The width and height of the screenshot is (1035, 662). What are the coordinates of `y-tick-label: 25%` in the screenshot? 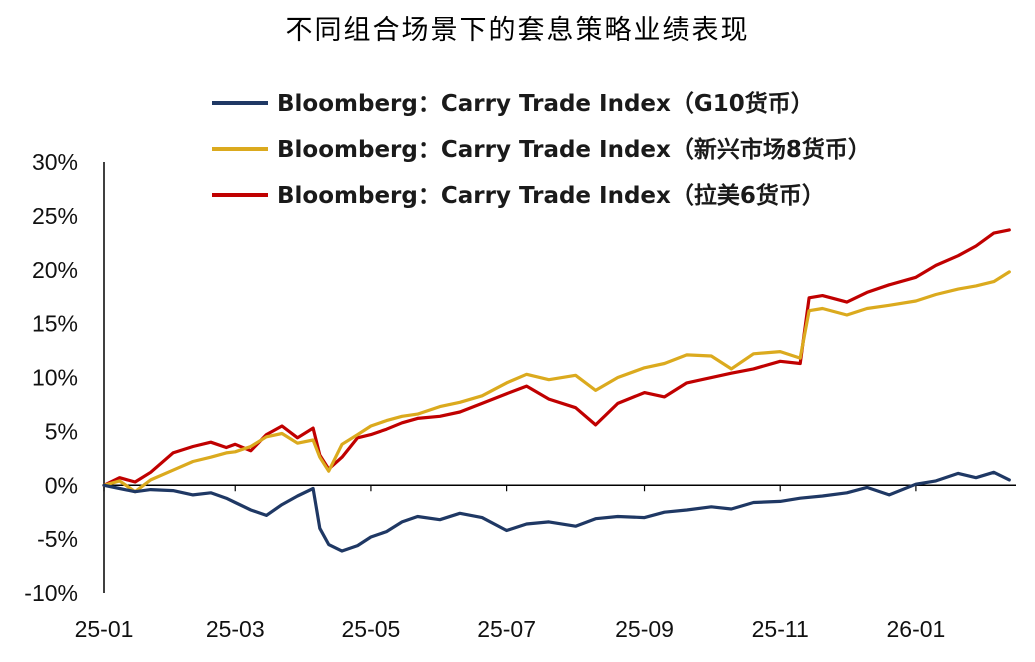 It's located at (55, 216).